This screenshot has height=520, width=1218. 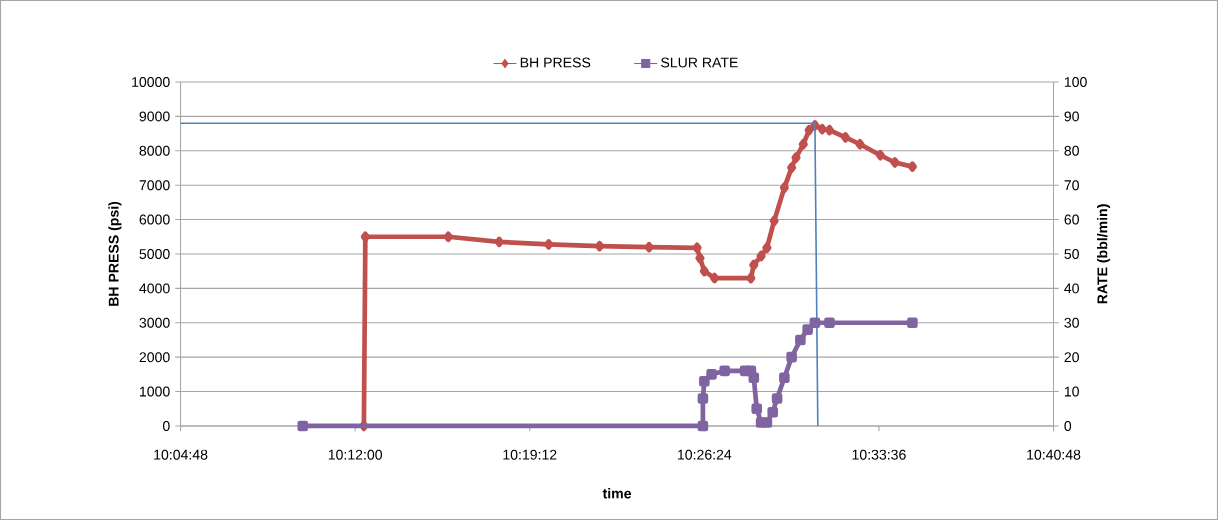 What do you see at coordinates (154, 288) in the screenshot?
I see `y-tick-label: 4000` at bounding box center [154, 288].